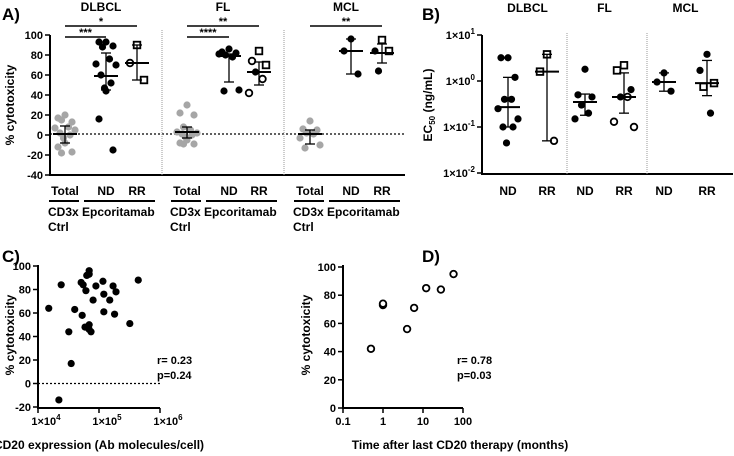 The height and width of the screenshot is (456, 734). Describe the element at coordinates (168, 420) in the screenshot. I see `x-tick-label: 1×10⁶` at that location.